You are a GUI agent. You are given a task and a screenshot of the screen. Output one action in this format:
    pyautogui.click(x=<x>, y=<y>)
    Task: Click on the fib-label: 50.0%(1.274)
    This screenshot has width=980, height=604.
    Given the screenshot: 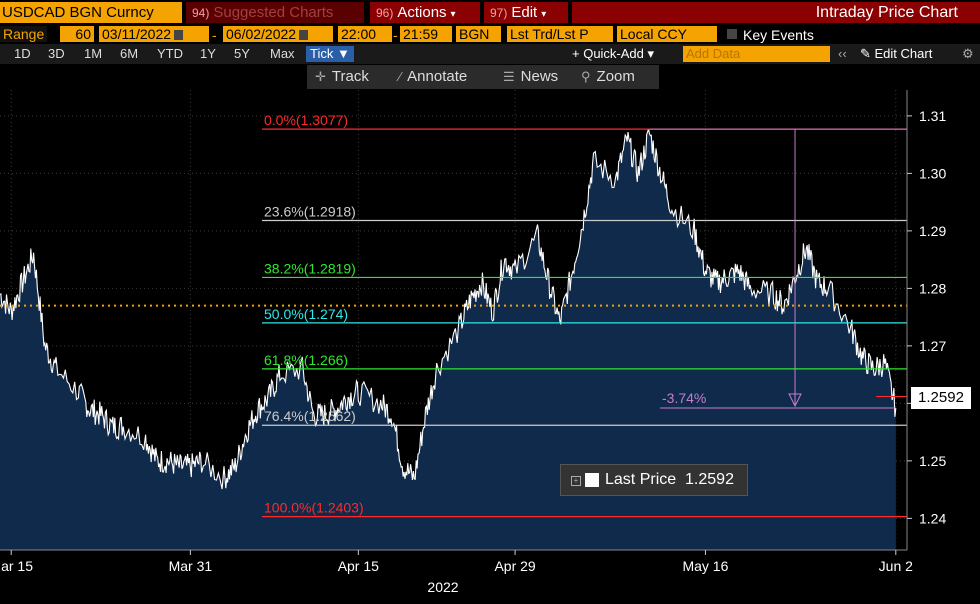 What is the action you would take?
    pyautogui.click(x=306, y=314)
    